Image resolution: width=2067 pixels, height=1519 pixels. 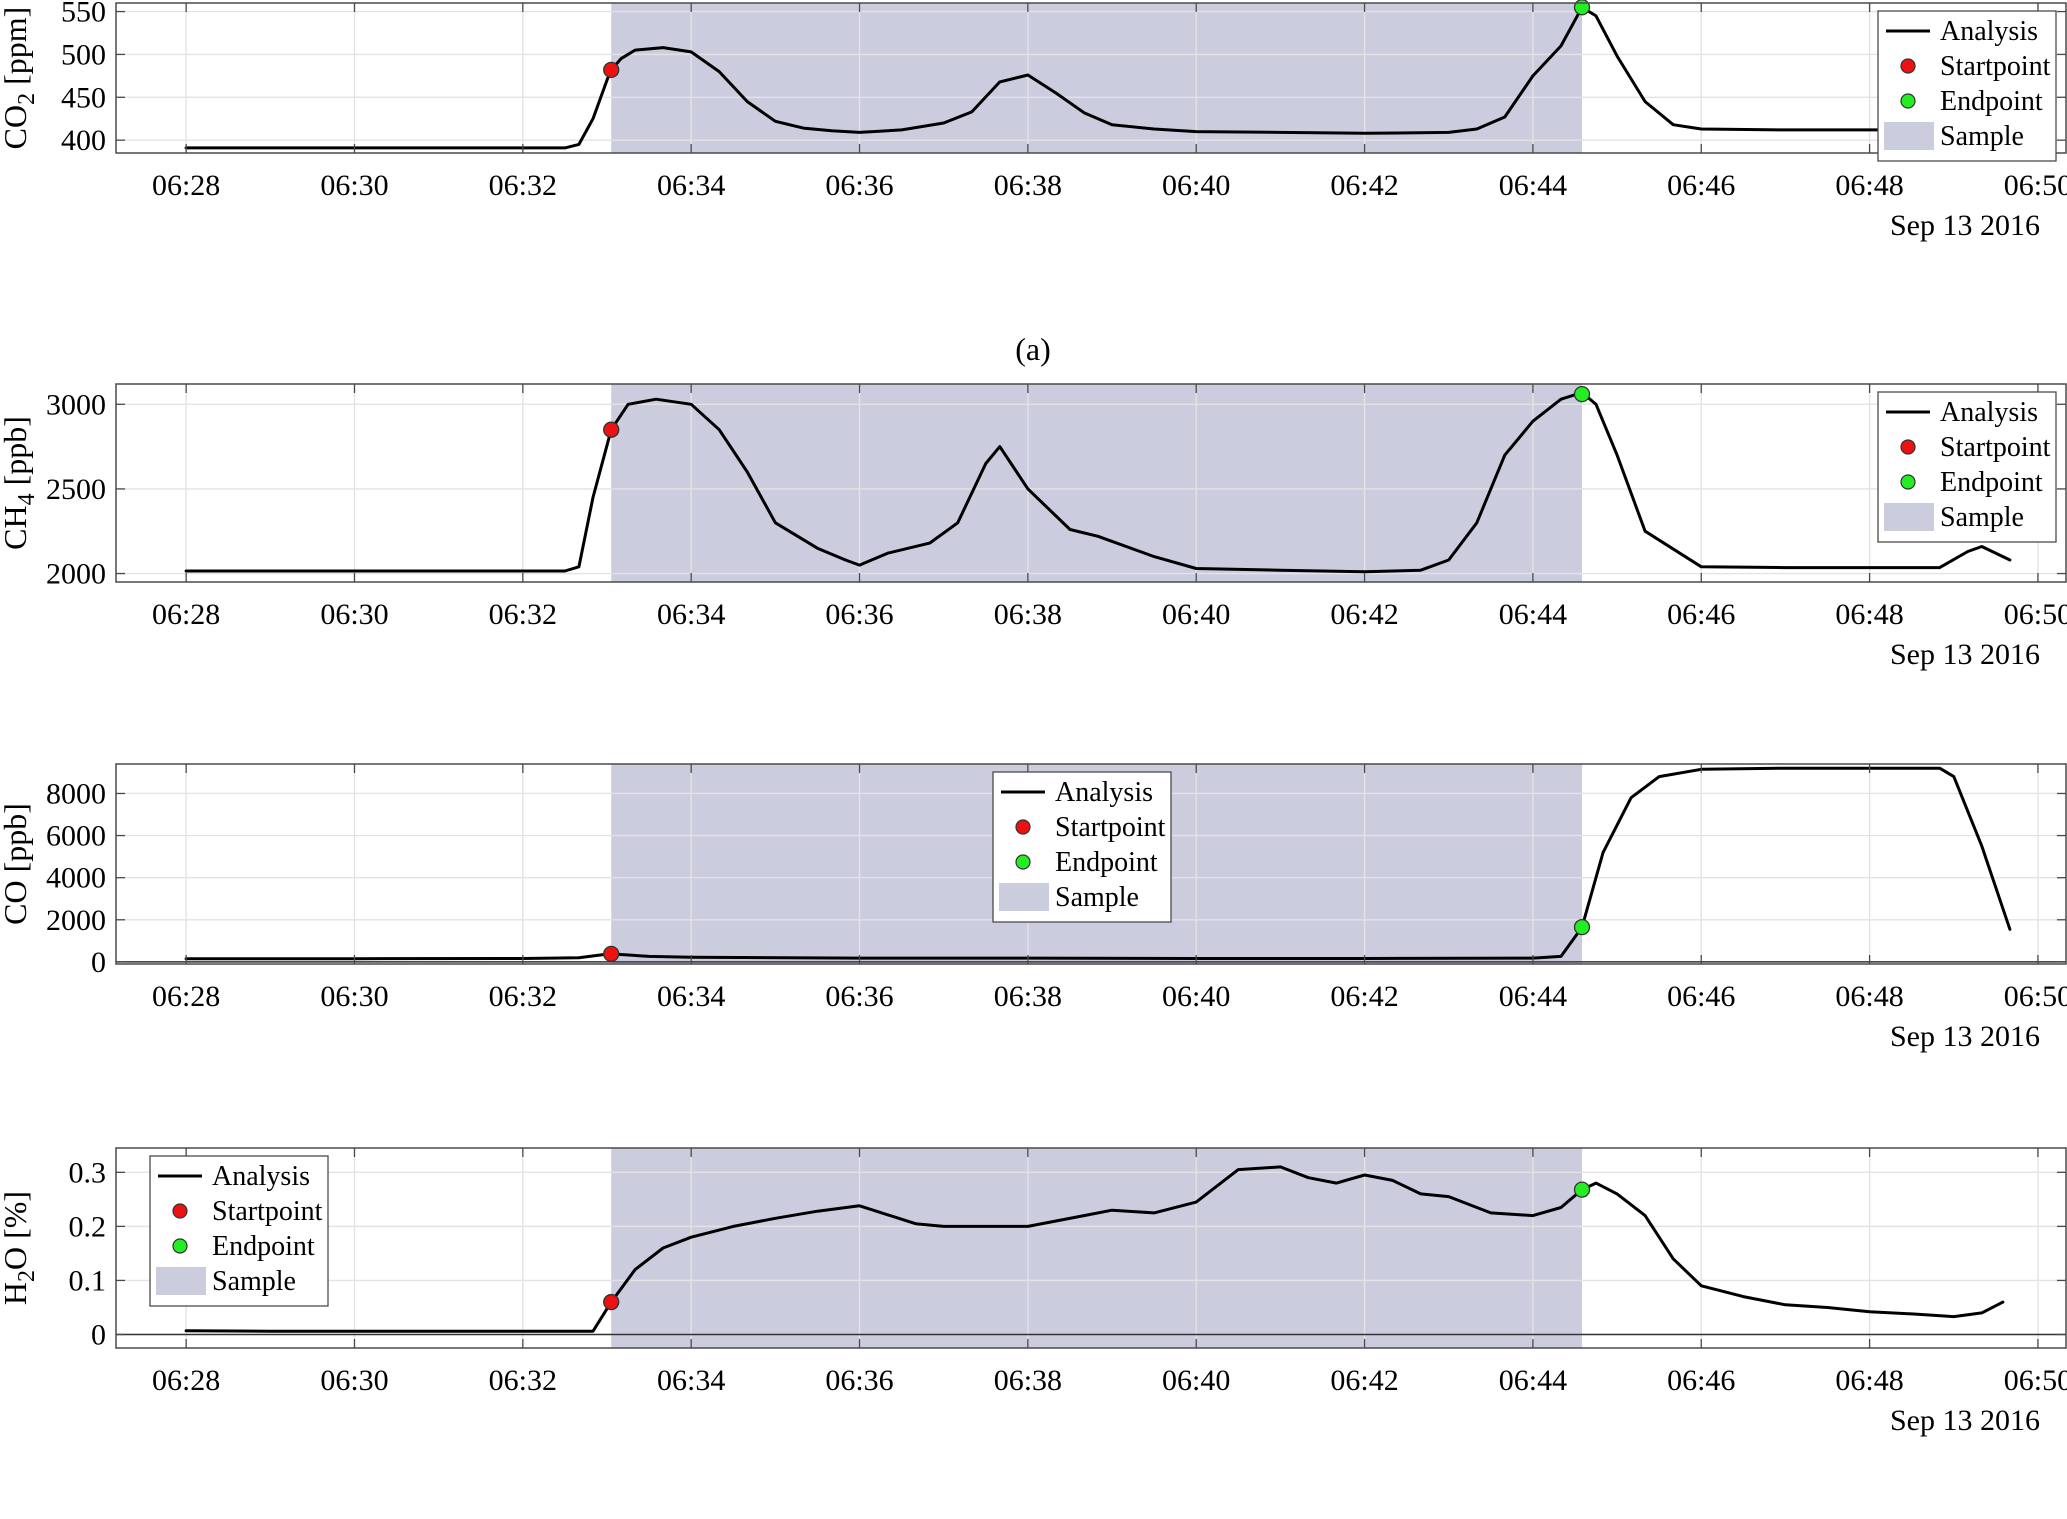 What do you see at coordinates (76, 489) in the screenshot?
I see `y-tick-label: 2500` at bounding box center [76, 489].